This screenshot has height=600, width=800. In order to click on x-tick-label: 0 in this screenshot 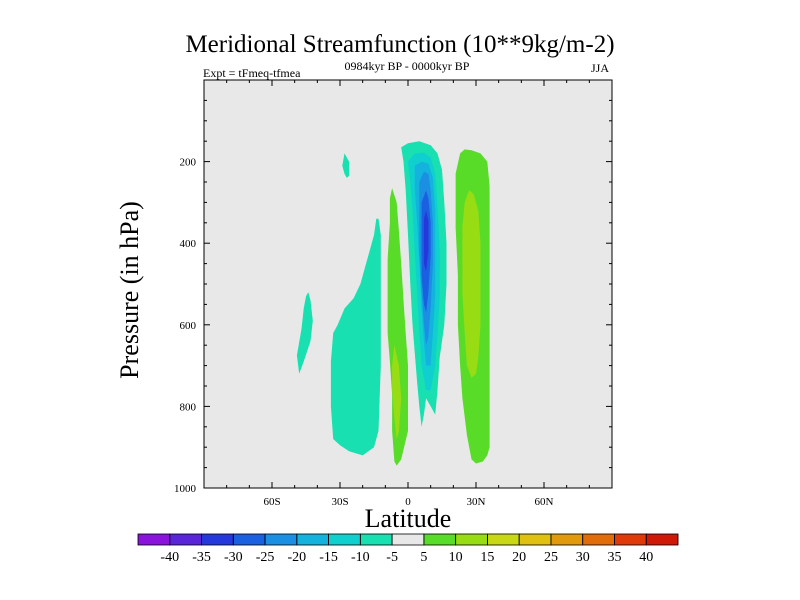, I will do `click(408, 502)`.